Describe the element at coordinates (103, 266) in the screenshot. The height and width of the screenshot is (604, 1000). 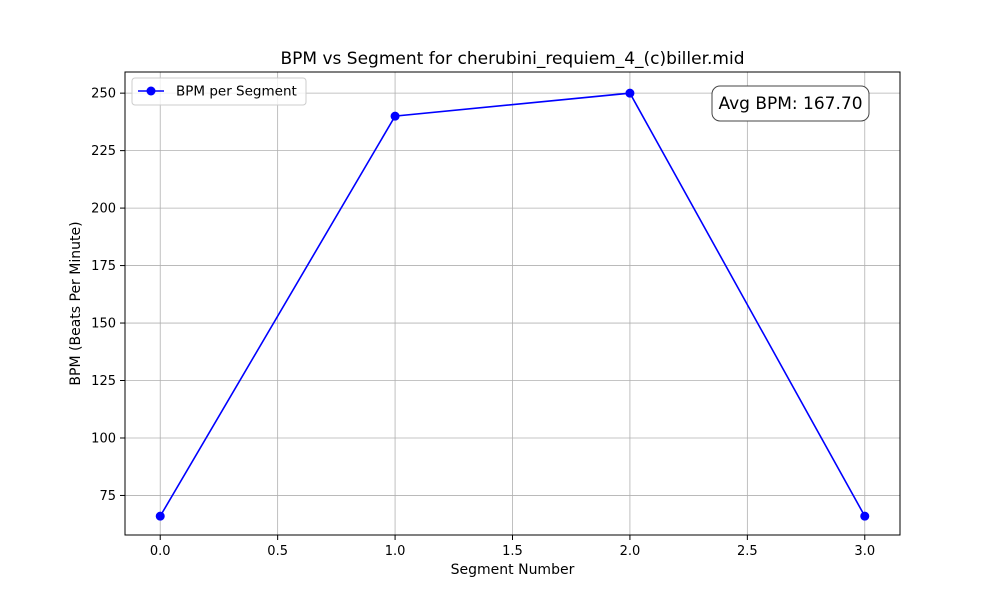
I see `y-tick-label: 175` at that location.